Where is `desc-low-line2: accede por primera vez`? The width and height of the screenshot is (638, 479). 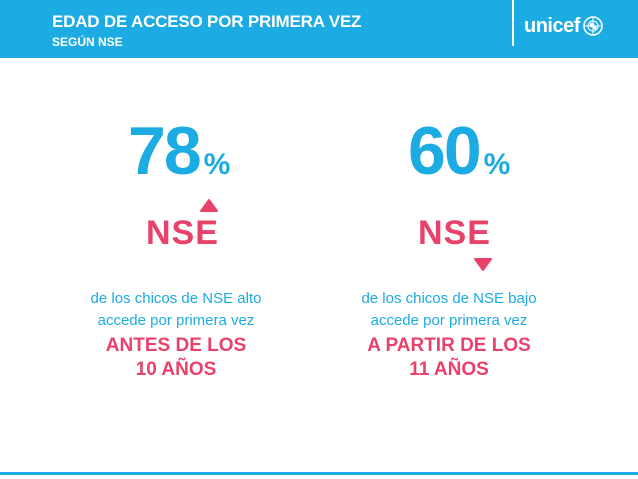
desc-low-line2: accede por primera vez is located at coordinates (449, 320).